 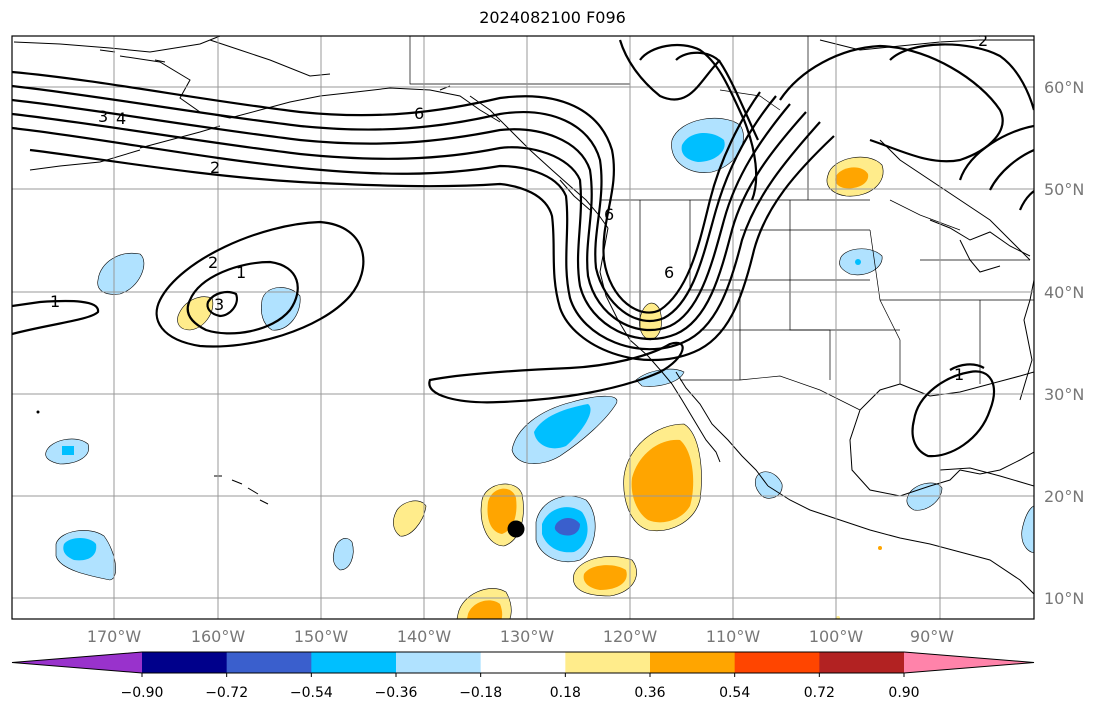 I want to click on lat-label: 10°N, so click(x=1064, y=598).